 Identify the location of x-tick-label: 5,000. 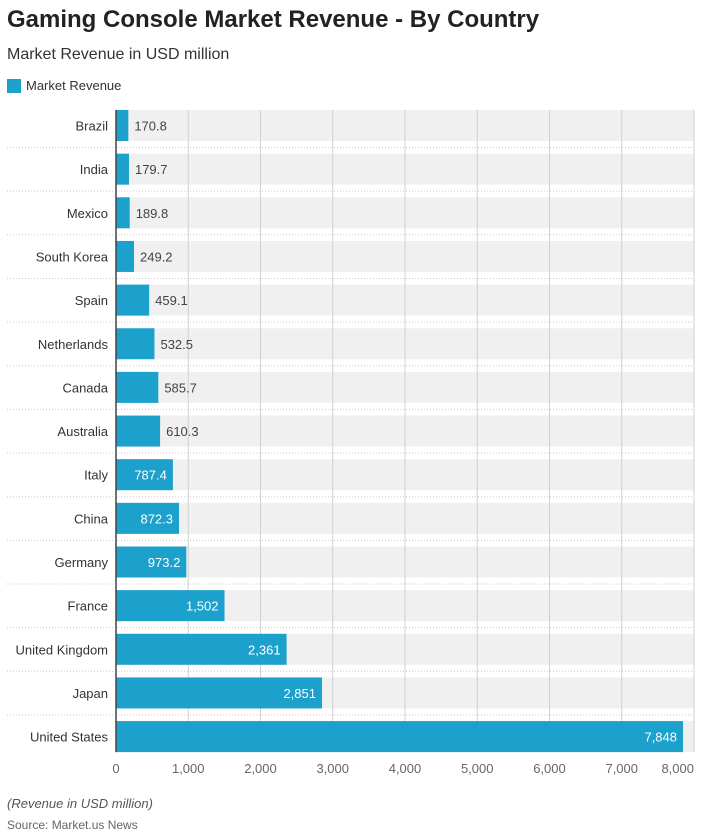
(477, 768).